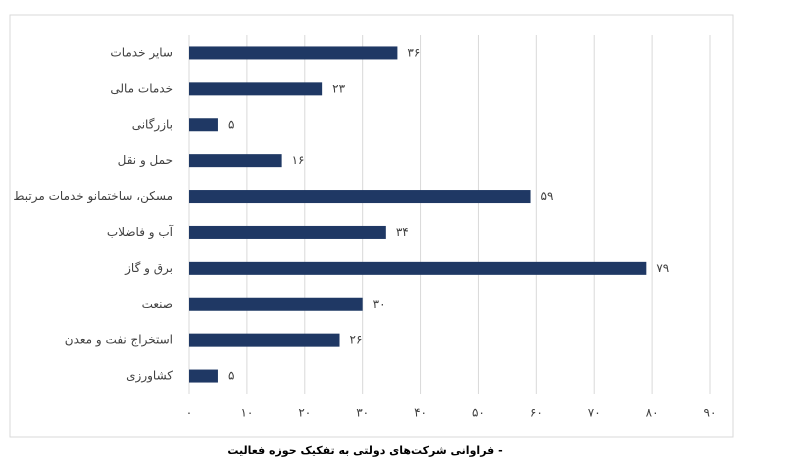 This screenshot has width=800, height=465. What do you see at coordinates (93, 196) in the screenshot?
I see `y-tick-label: مسکن، ساختمانو خدمات مرتبط` at bounding box center [93, 196].